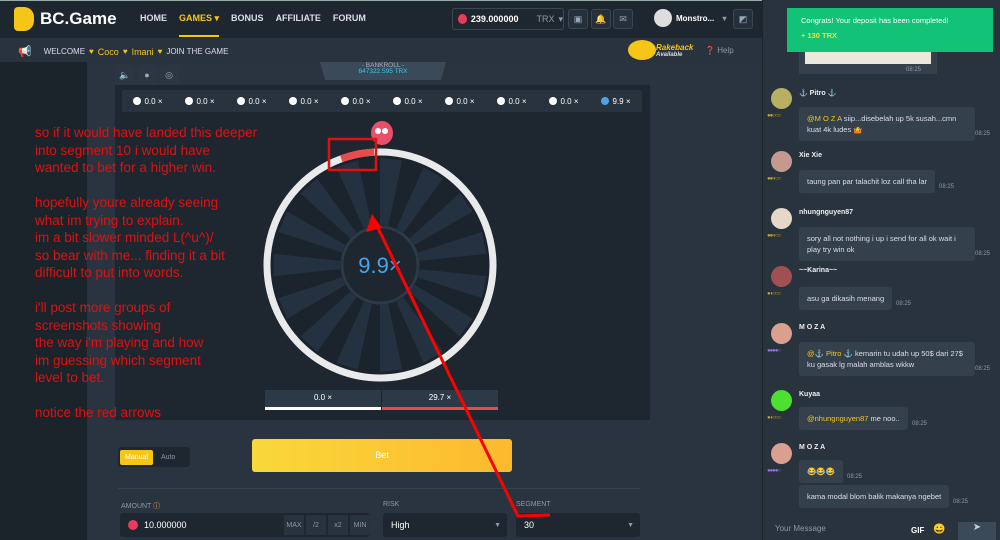  I want to click on megaphone-icon: 📢, so click(25, 52).